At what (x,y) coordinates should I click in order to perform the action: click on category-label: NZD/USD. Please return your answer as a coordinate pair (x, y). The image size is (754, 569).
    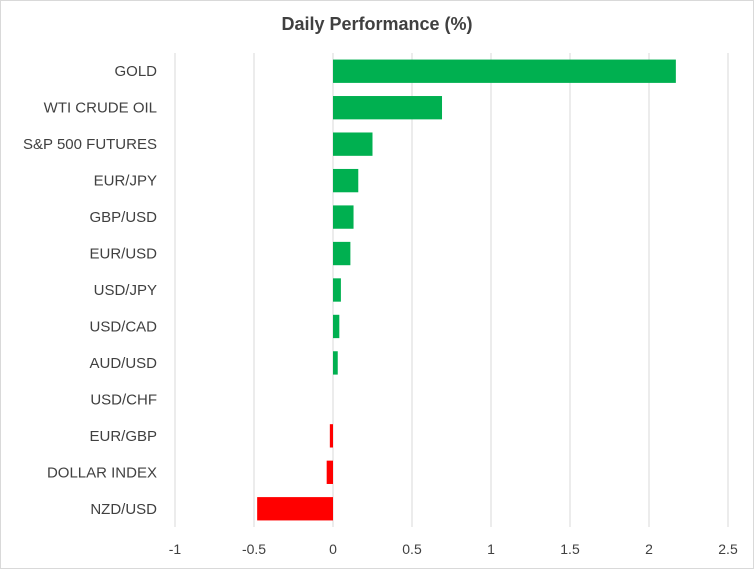
    Looking at the image, I should click on (123, 509).